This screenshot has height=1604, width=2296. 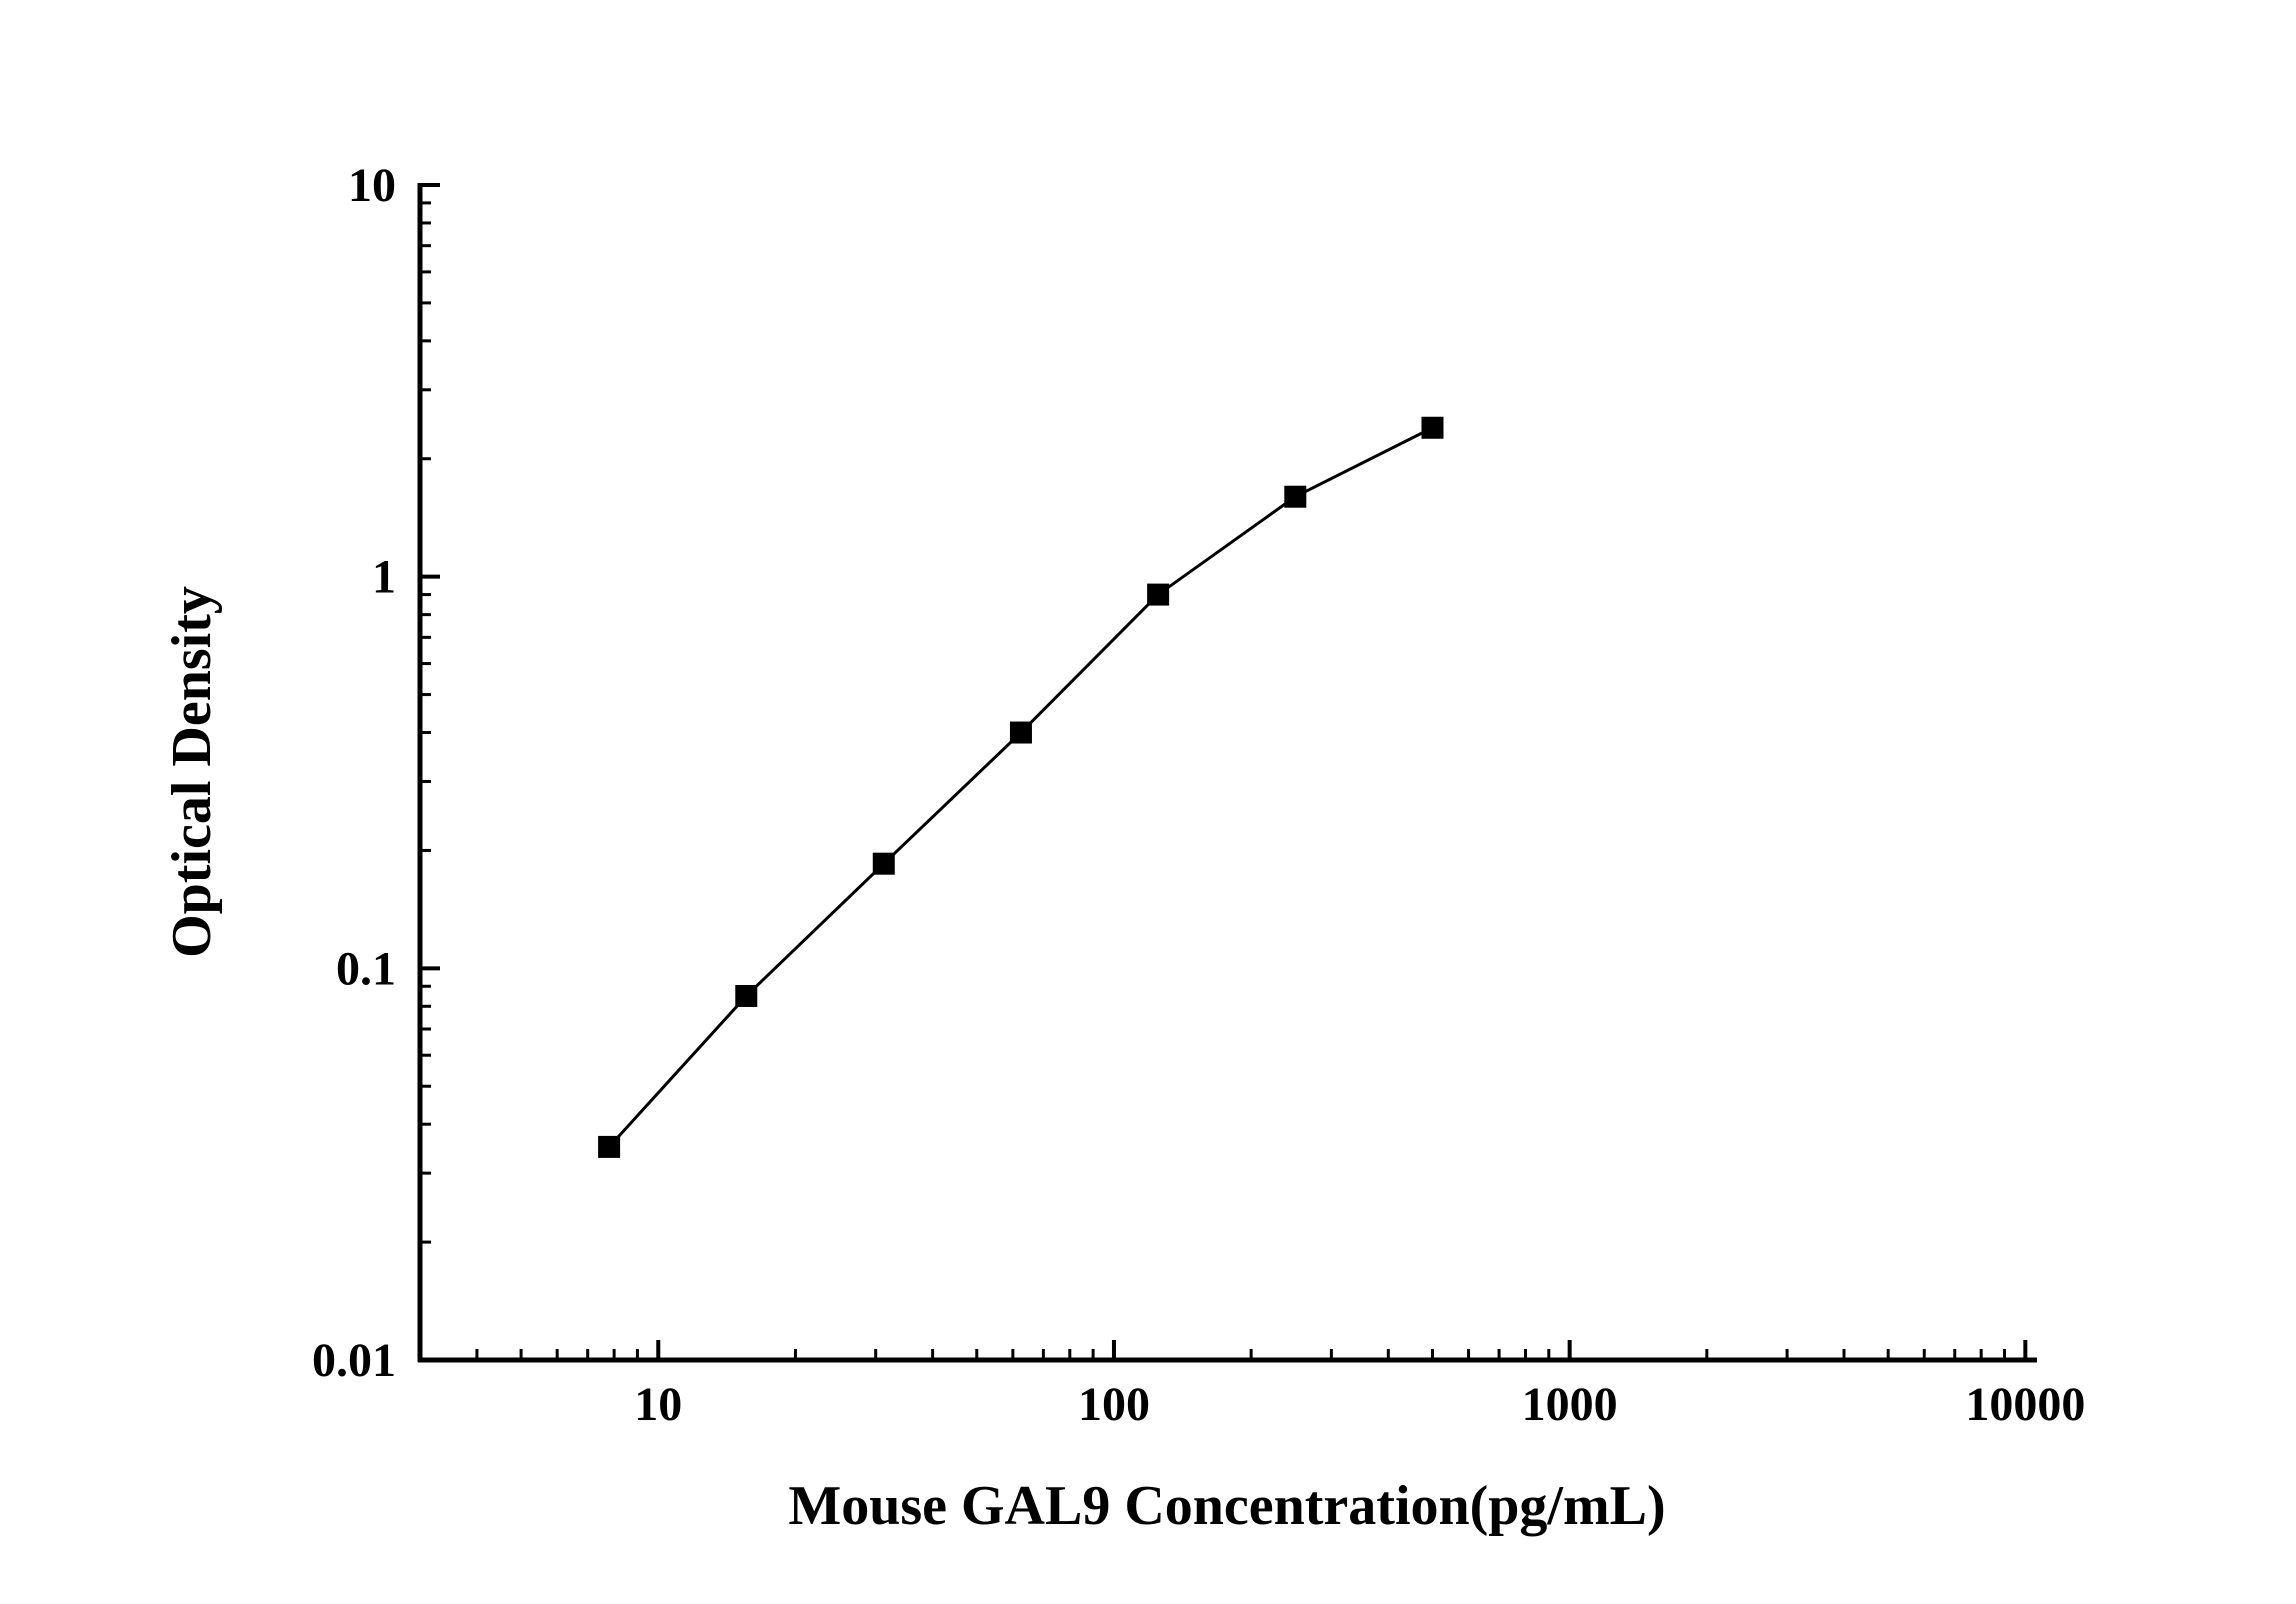 I want to click on y-axis-label: Optical Density, so click(x=192, y=772).